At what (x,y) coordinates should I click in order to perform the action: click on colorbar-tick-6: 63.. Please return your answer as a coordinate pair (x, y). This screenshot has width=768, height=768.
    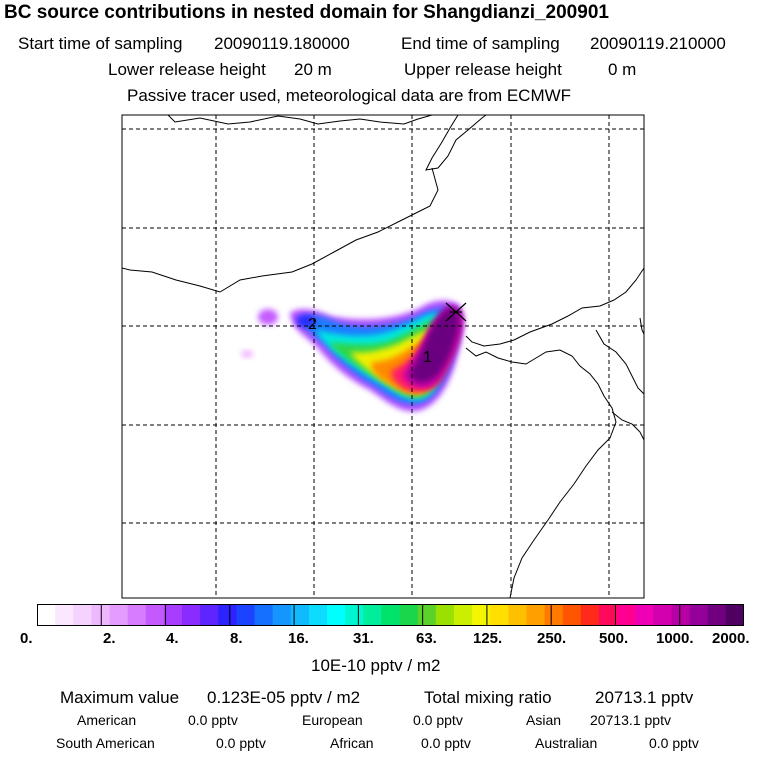
    Looking at the image, I should click on (426, 638).